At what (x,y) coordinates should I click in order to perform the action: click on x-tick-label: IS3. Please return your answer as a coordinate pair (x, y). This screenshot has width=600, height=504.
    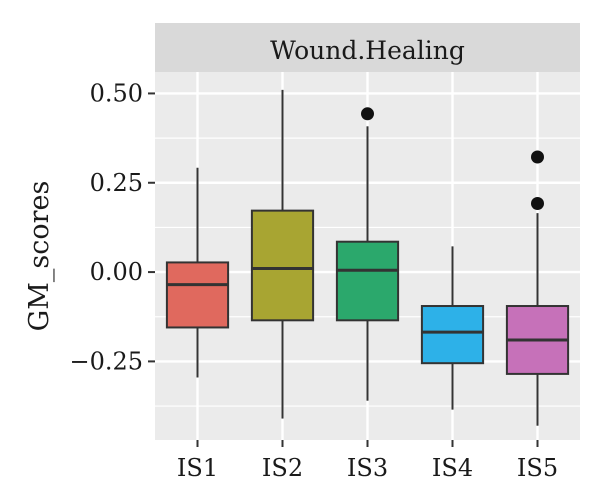
    Looking at the image, I should click on (367, 468).